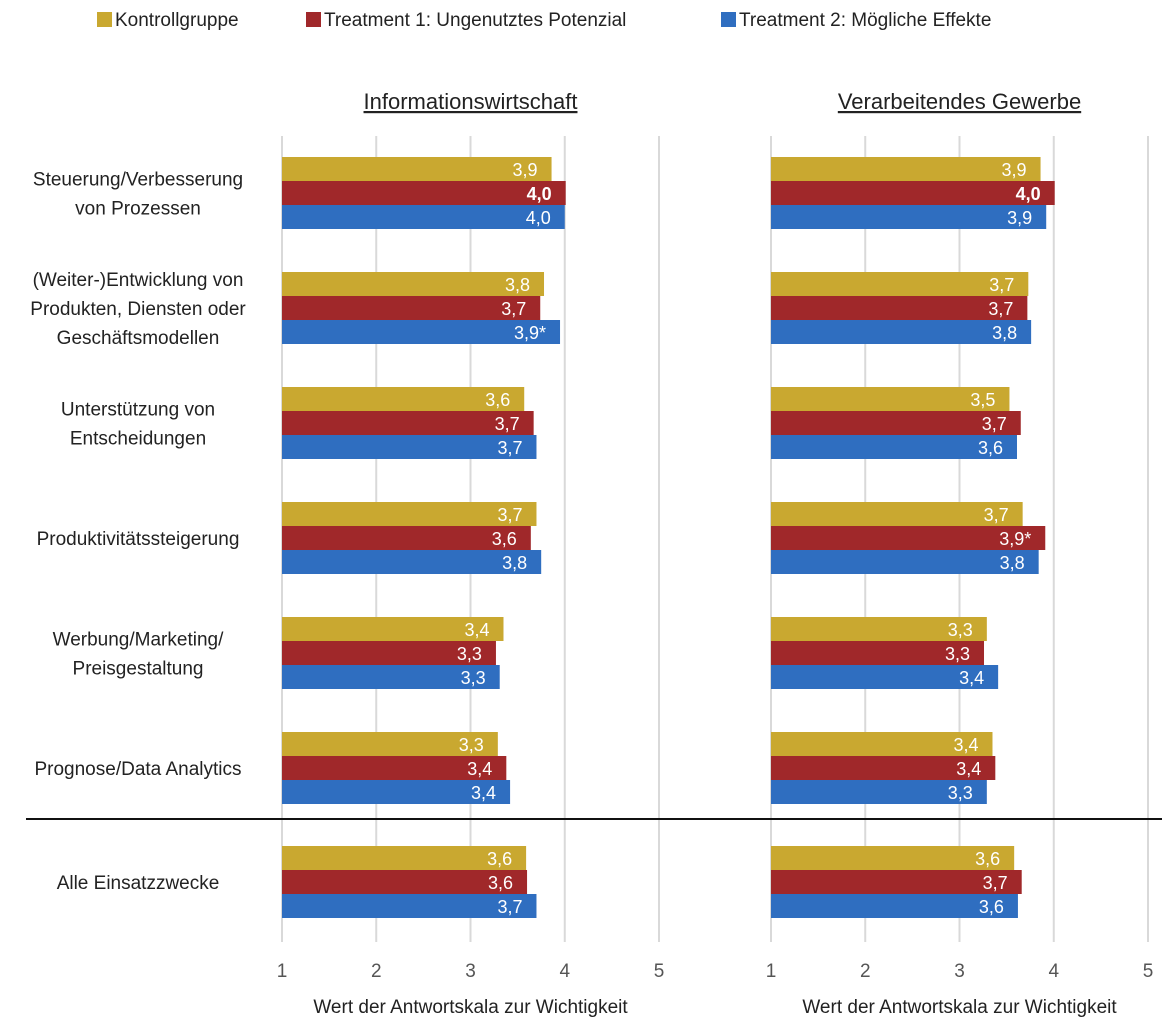 This screenshot has height=1019, width=1162. Describe the element at coordinates (525, 170) in the screenshot. I see `panel-0-data-label-0-0: 3,9` at that location.